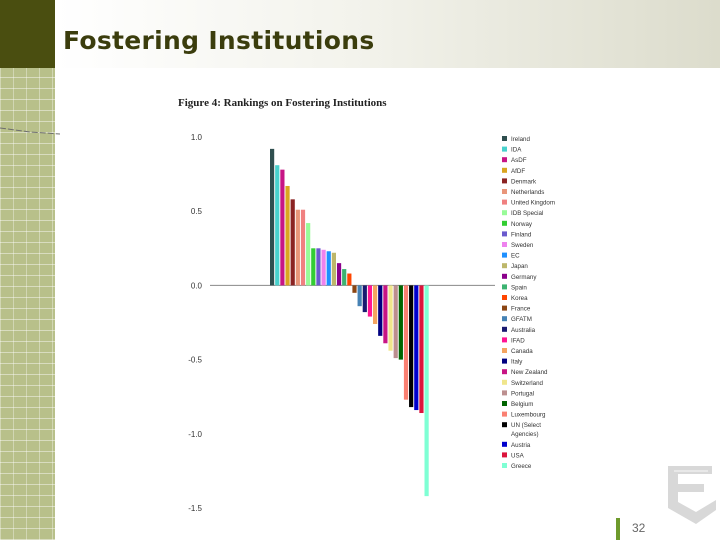 The image size is (720, 540). Describe the element at coordinates (521, 319) in the screenshot. I see `legend-label: GFATM` at that location.